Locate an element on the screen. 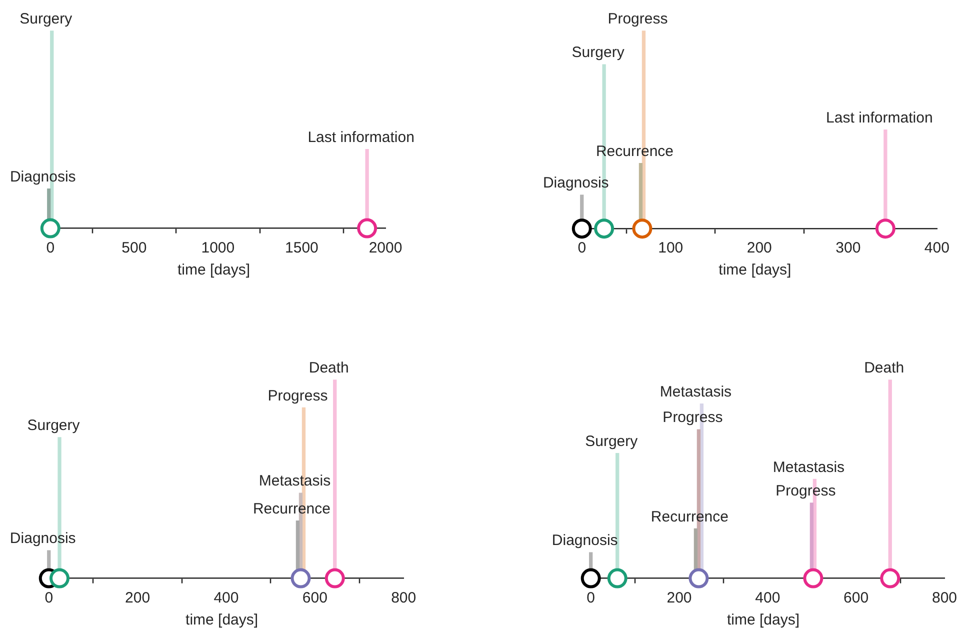 Image resolution: width=965 pixels, height=635 pixels. text: Progress is located at coordinates (806, 491).